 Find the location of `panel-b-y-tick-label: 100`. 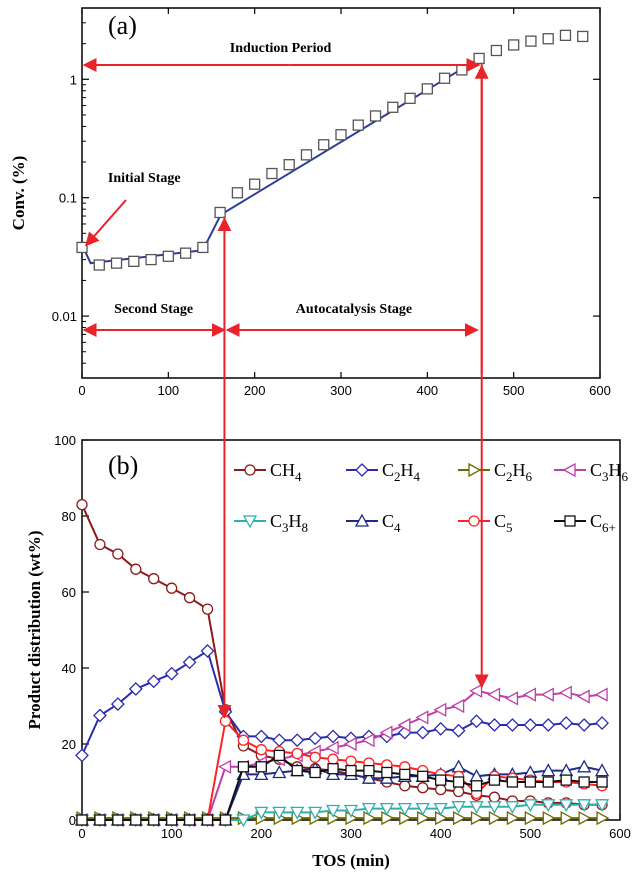

panel-b-y-tick-label: 100 is located at coordinates (65, 440).